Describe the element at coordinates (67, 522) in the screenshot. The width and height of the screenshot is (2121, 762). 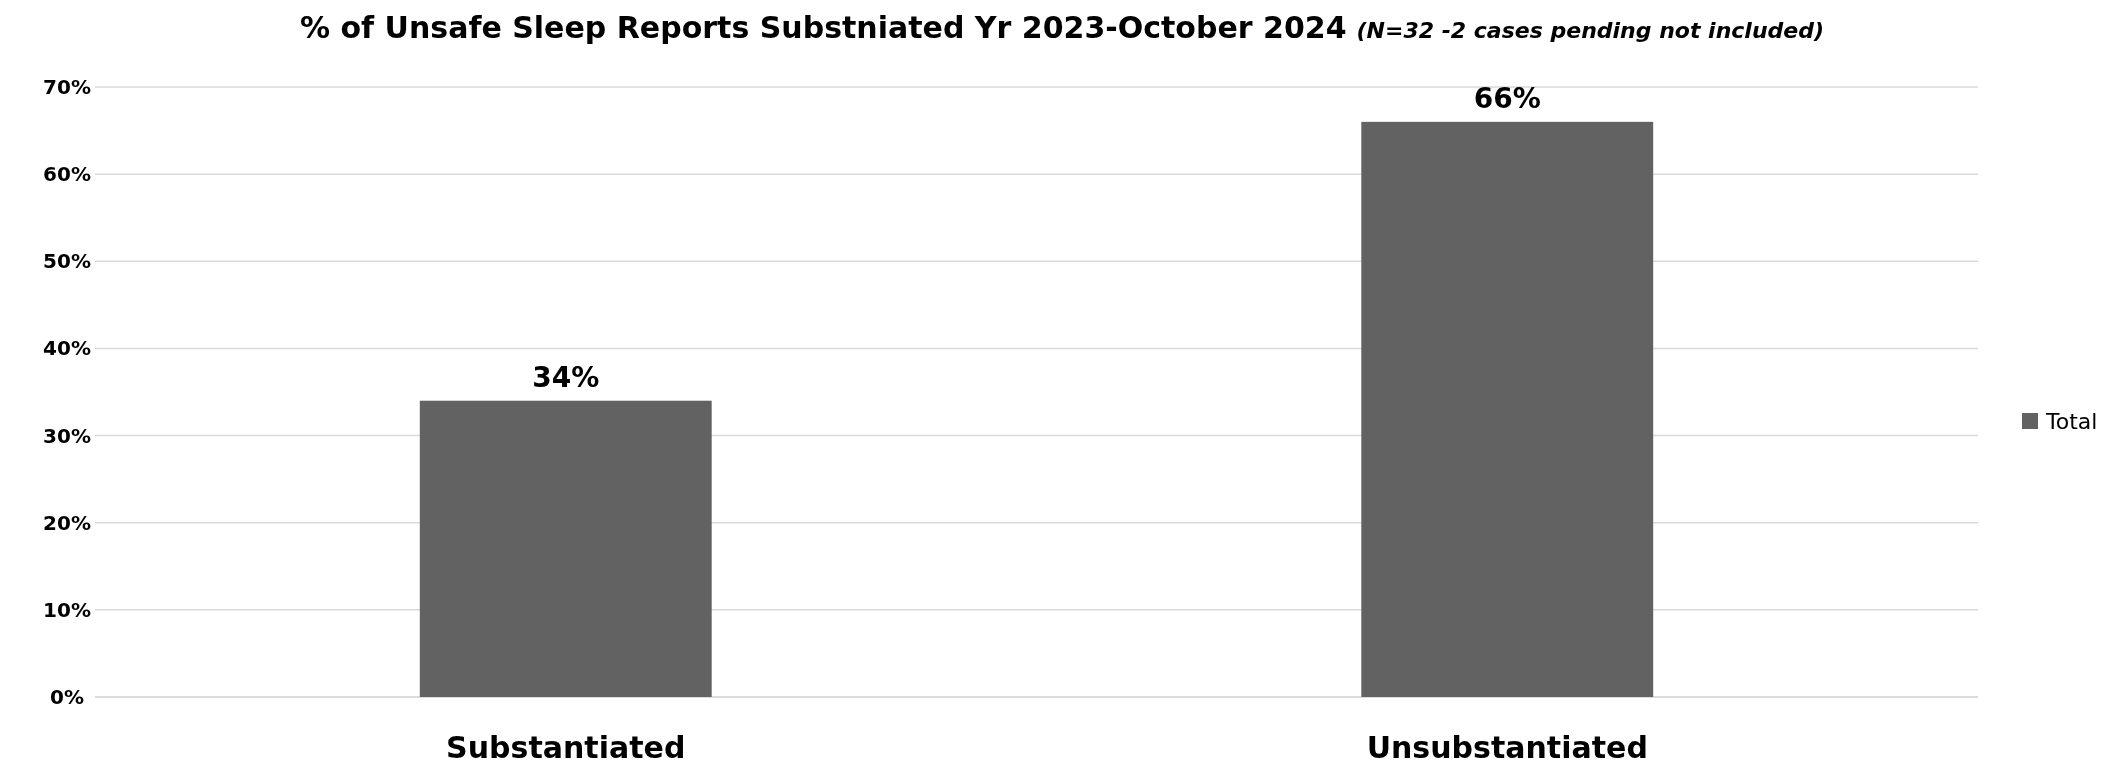
I see `y-tick-label: 20%` at that location.